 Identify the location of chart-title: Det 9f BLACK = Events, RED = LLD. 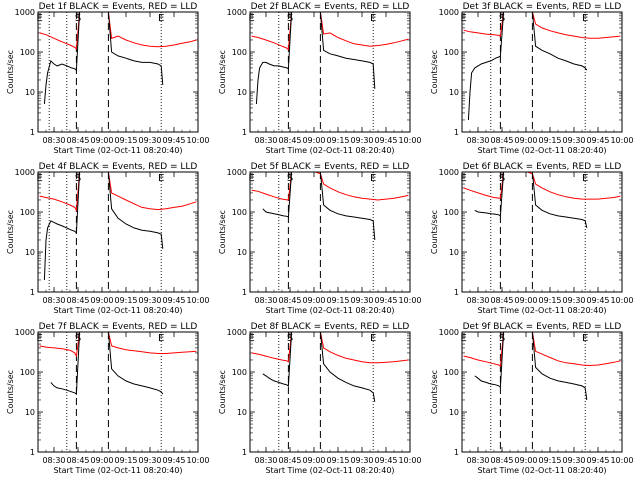
(542, 327).